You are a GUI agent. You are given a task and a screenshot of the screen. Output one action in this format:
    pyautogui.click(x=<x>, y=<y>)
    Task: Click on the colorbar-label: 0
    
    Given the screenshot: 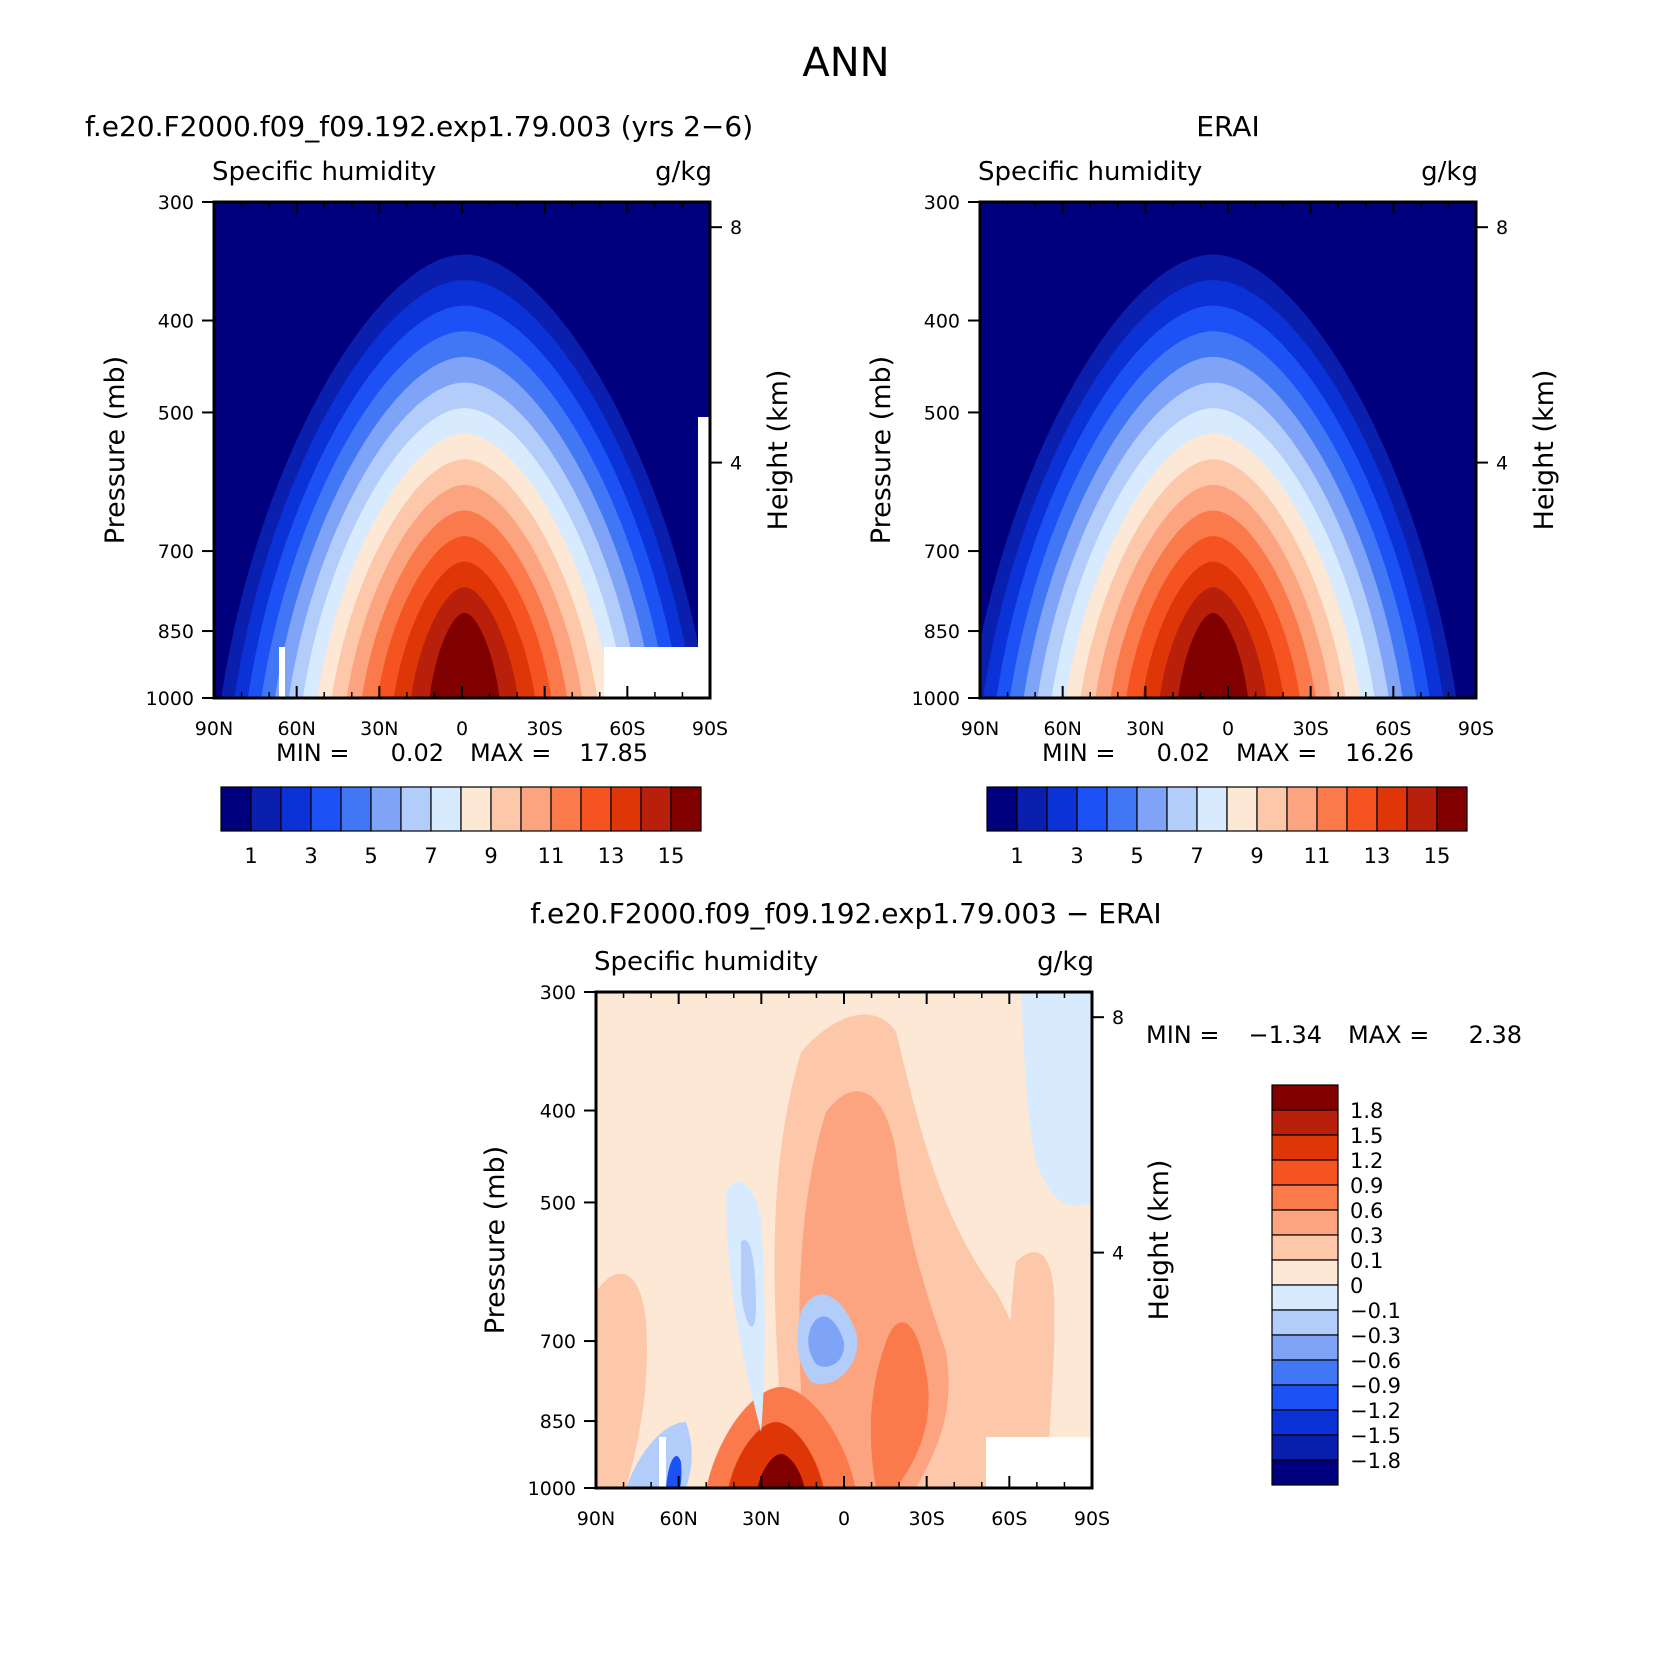 What is the action you would take?
    pyautogui.click(x=1356, y=1286)
    